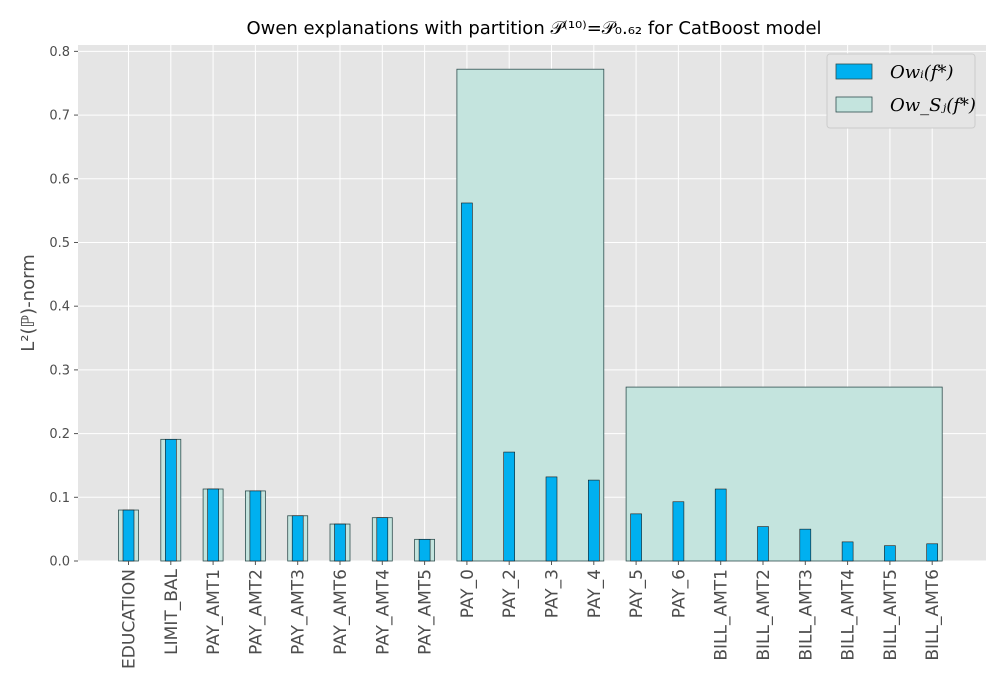 The height and width of the screenshot is (700, 1000). Describe the element at coordinates (59, 243) in the screenshot. I see `y-tick-label: 0.5` at that location.